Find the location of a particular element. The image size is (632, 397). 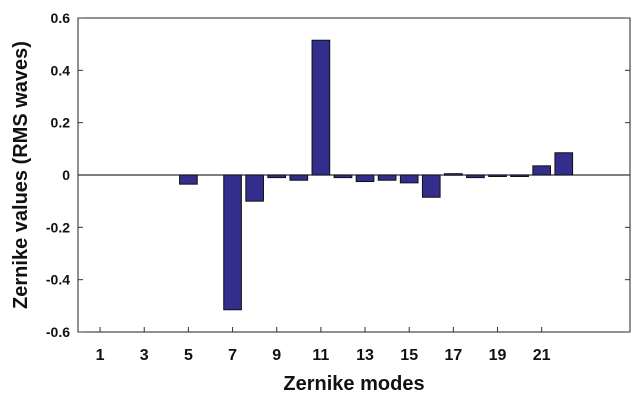

y-tick-label: 0.6 is located at coordinates (61, 18).